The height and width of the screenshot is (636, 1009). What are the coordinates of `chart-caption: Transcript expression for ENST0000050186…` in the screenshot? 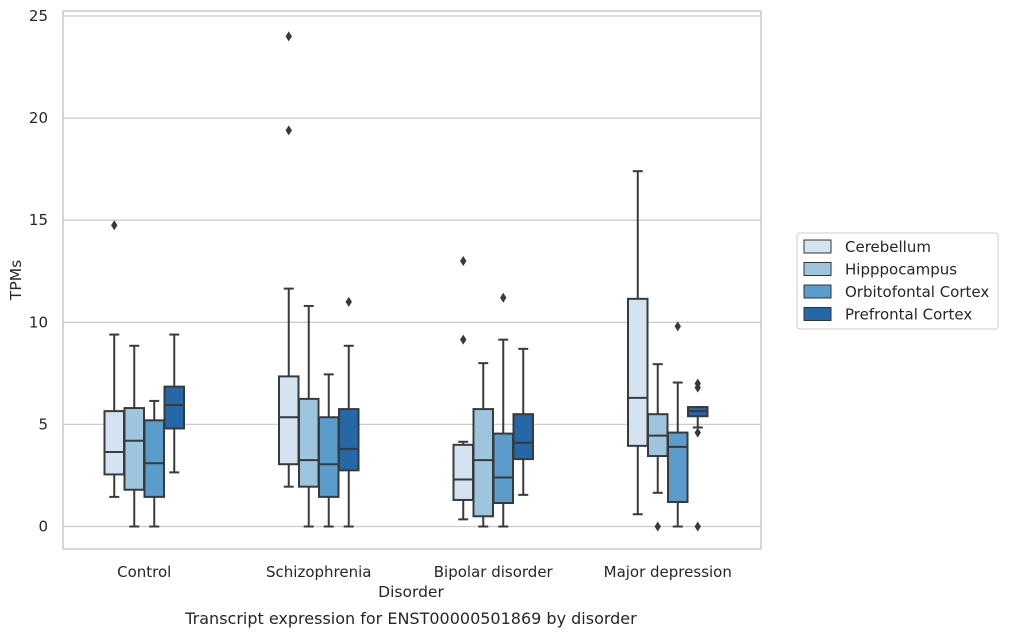 It's located at (410, 618).